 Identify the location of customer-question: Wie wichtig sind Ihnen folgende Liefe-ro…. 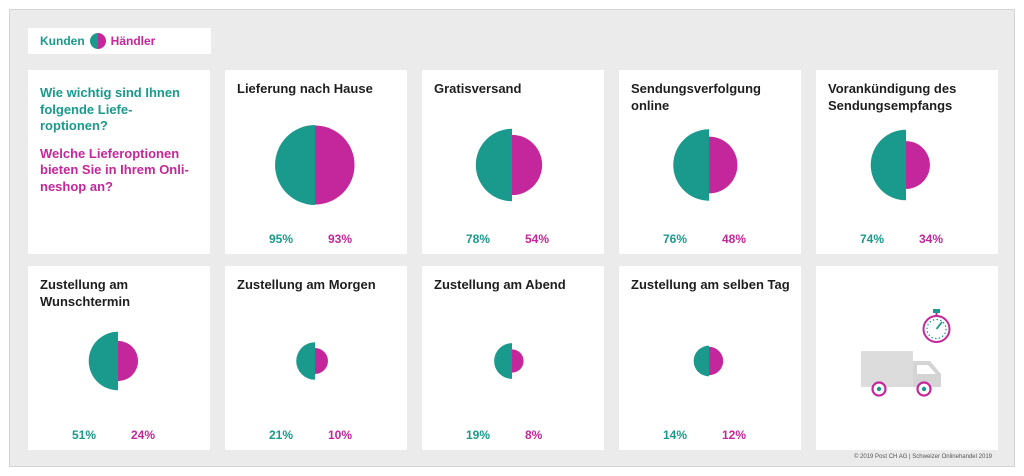
(110, 109).